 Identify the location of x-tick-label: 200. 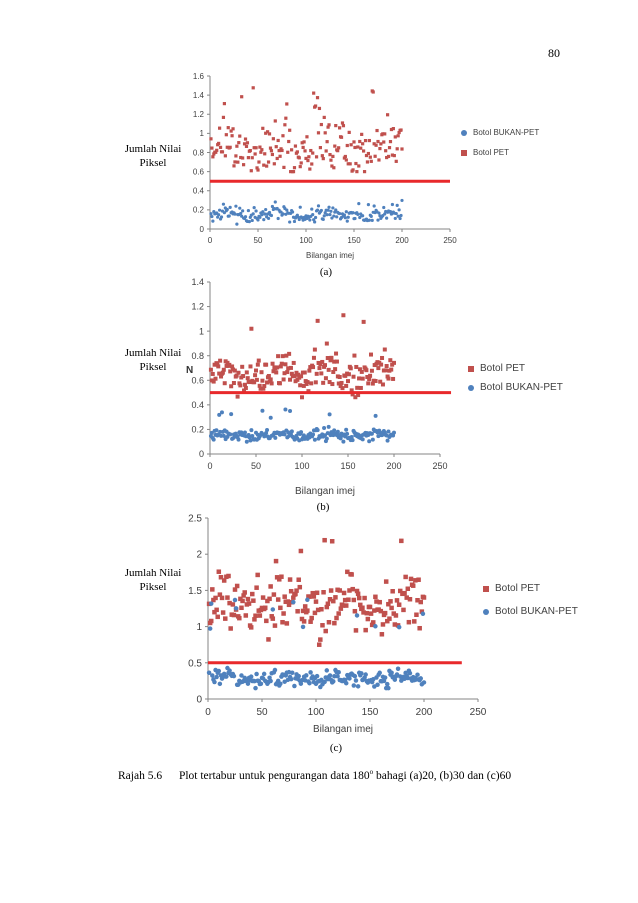
(402, 240).